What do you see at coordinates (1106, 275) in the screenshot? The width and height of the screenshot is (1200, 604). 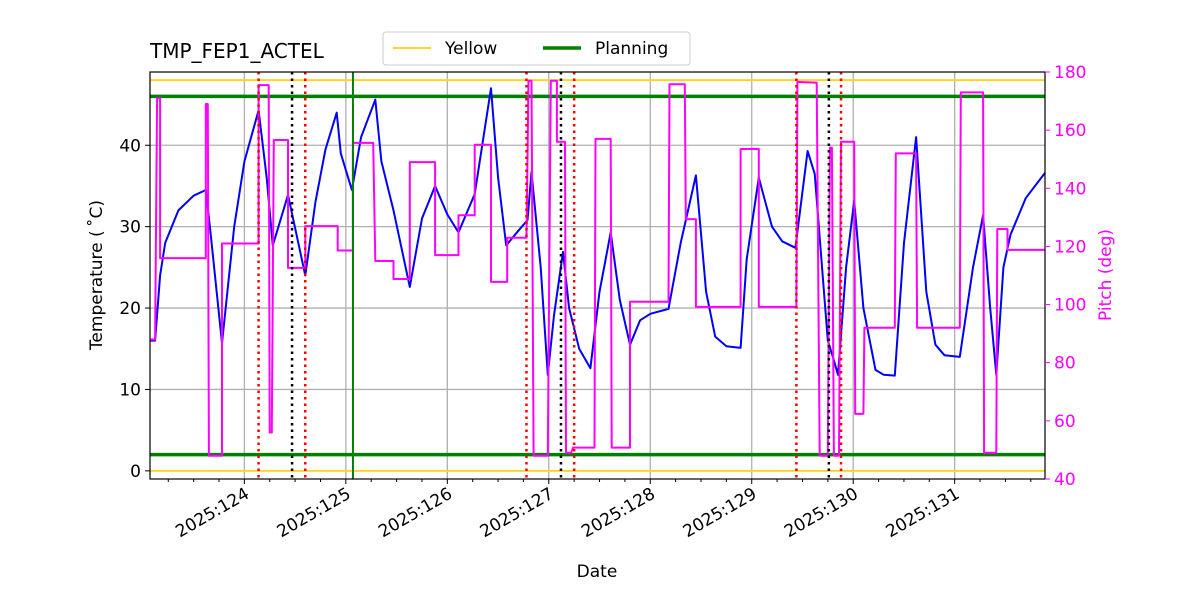 I see `y2-axis-label: Pitch (deg)` at bounding box center [1106, 275].